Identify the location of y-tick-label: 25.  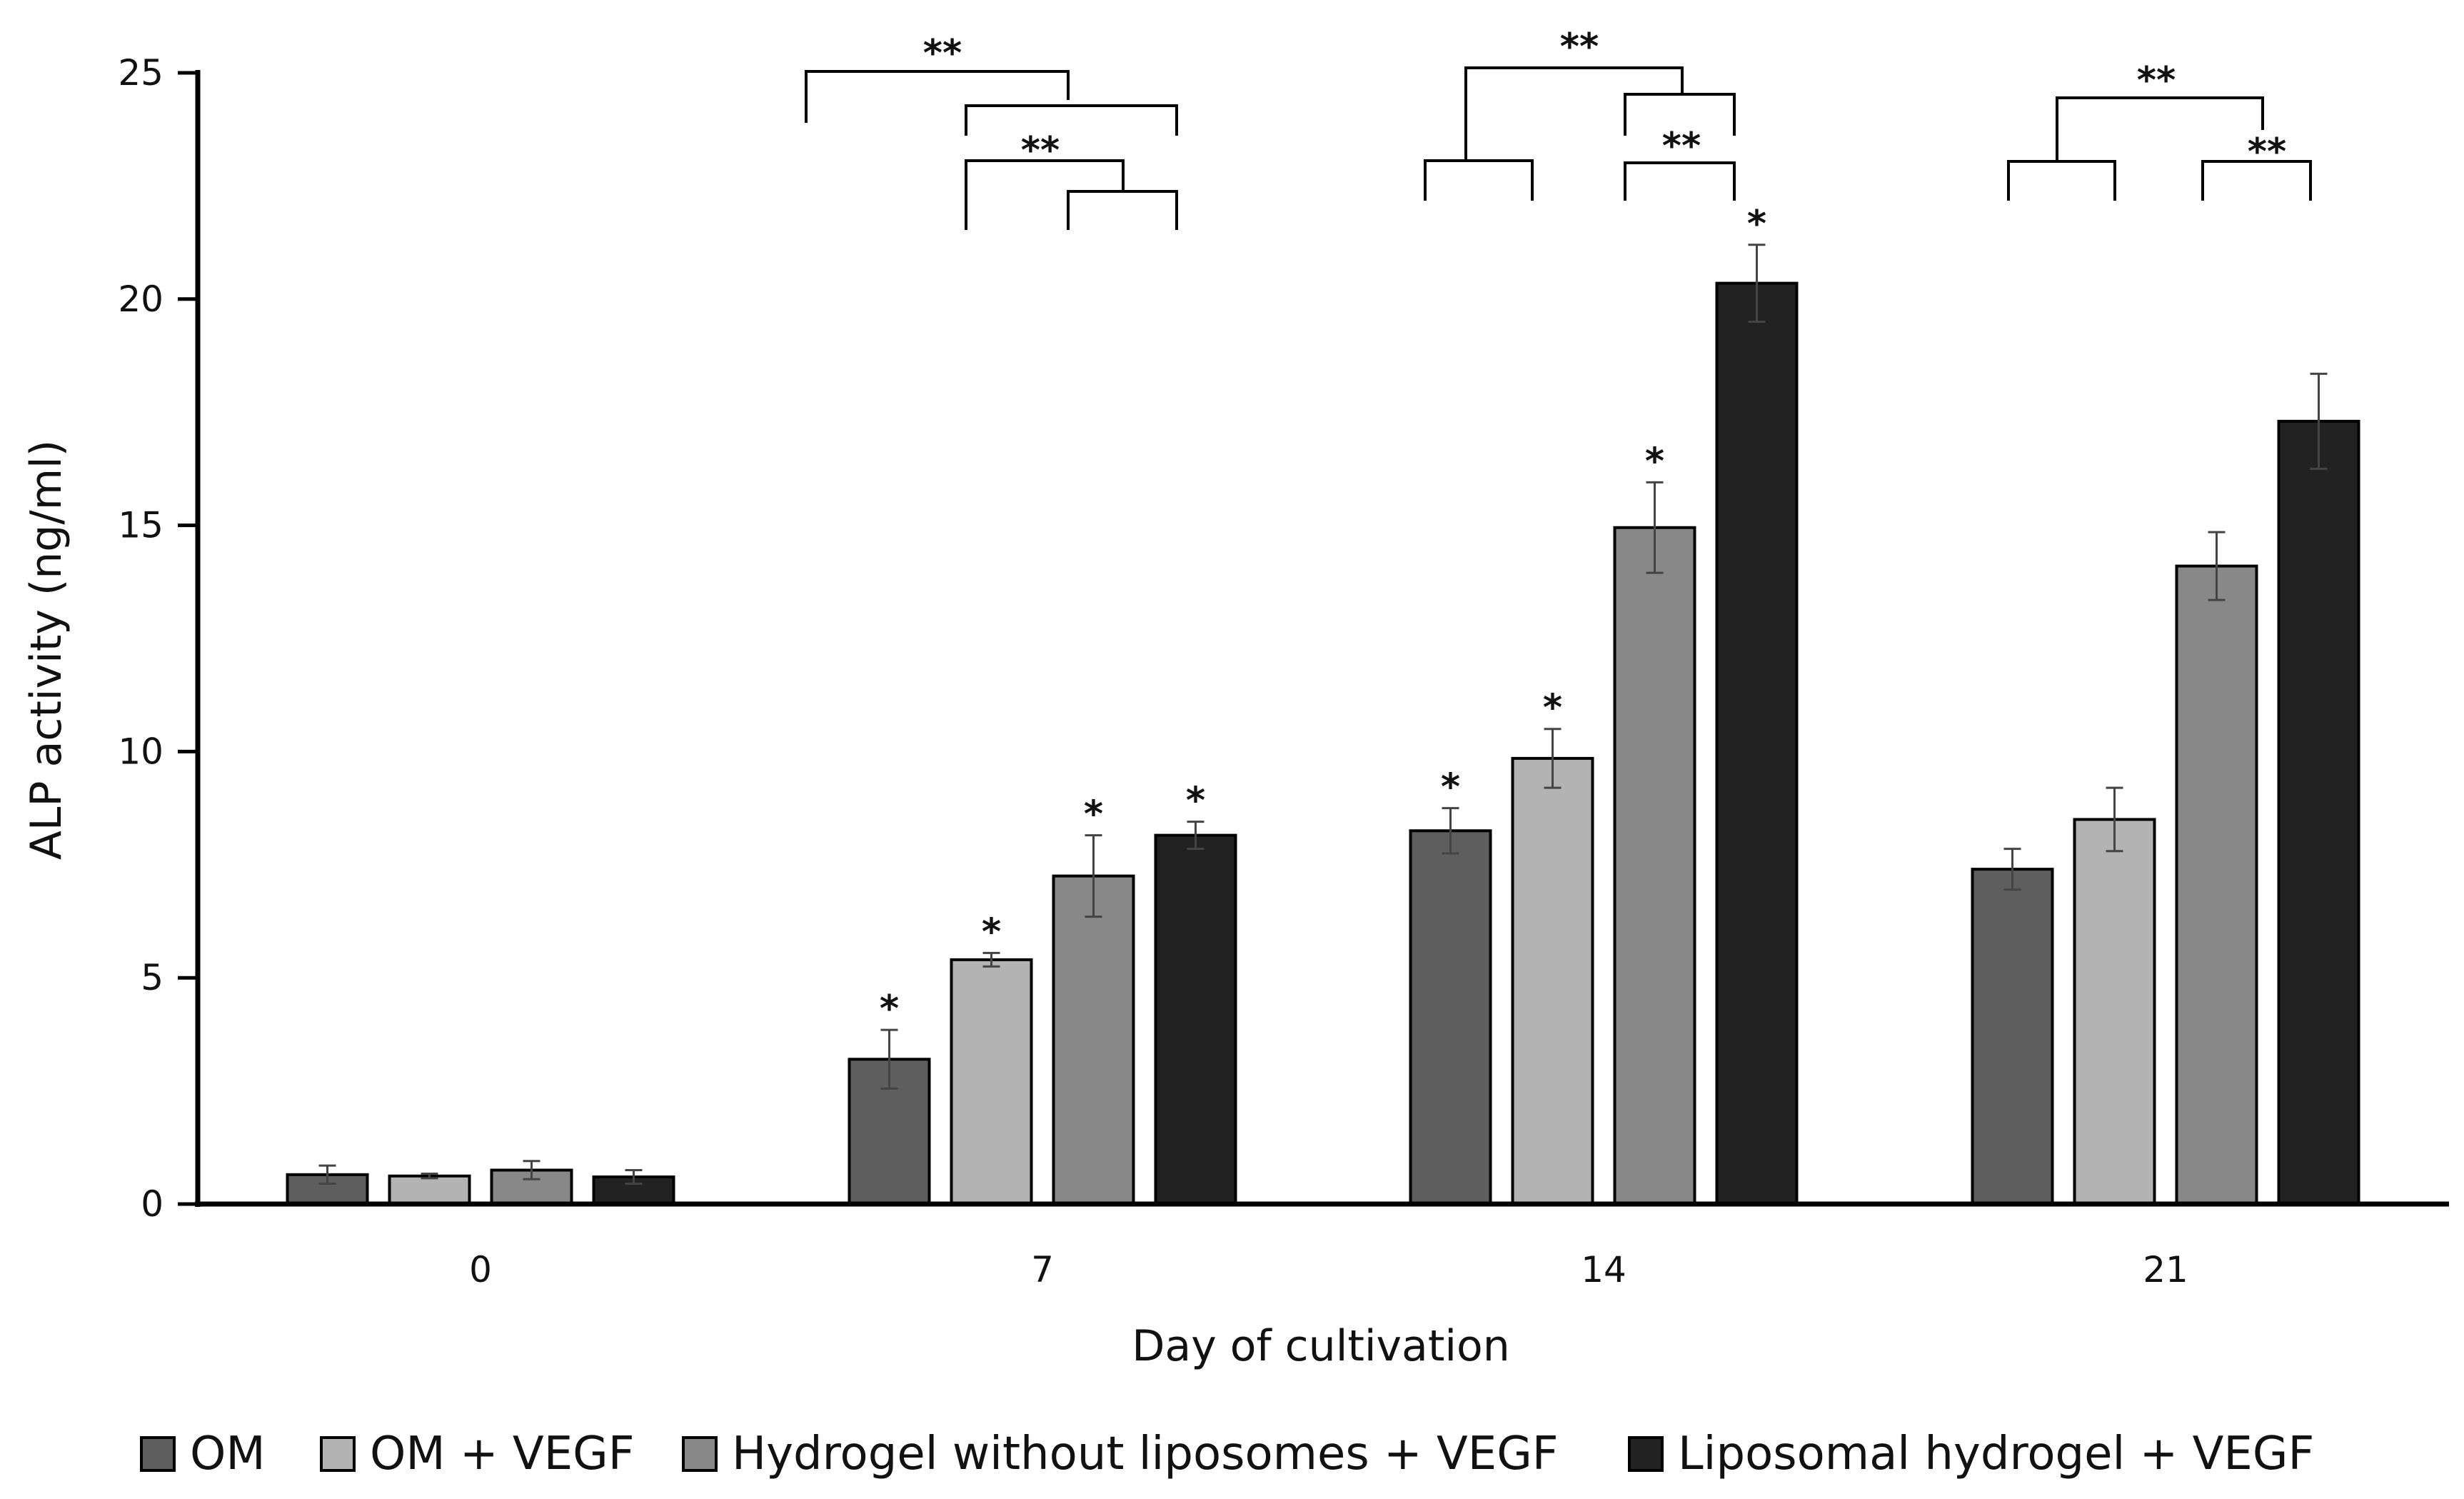
(141, 73).